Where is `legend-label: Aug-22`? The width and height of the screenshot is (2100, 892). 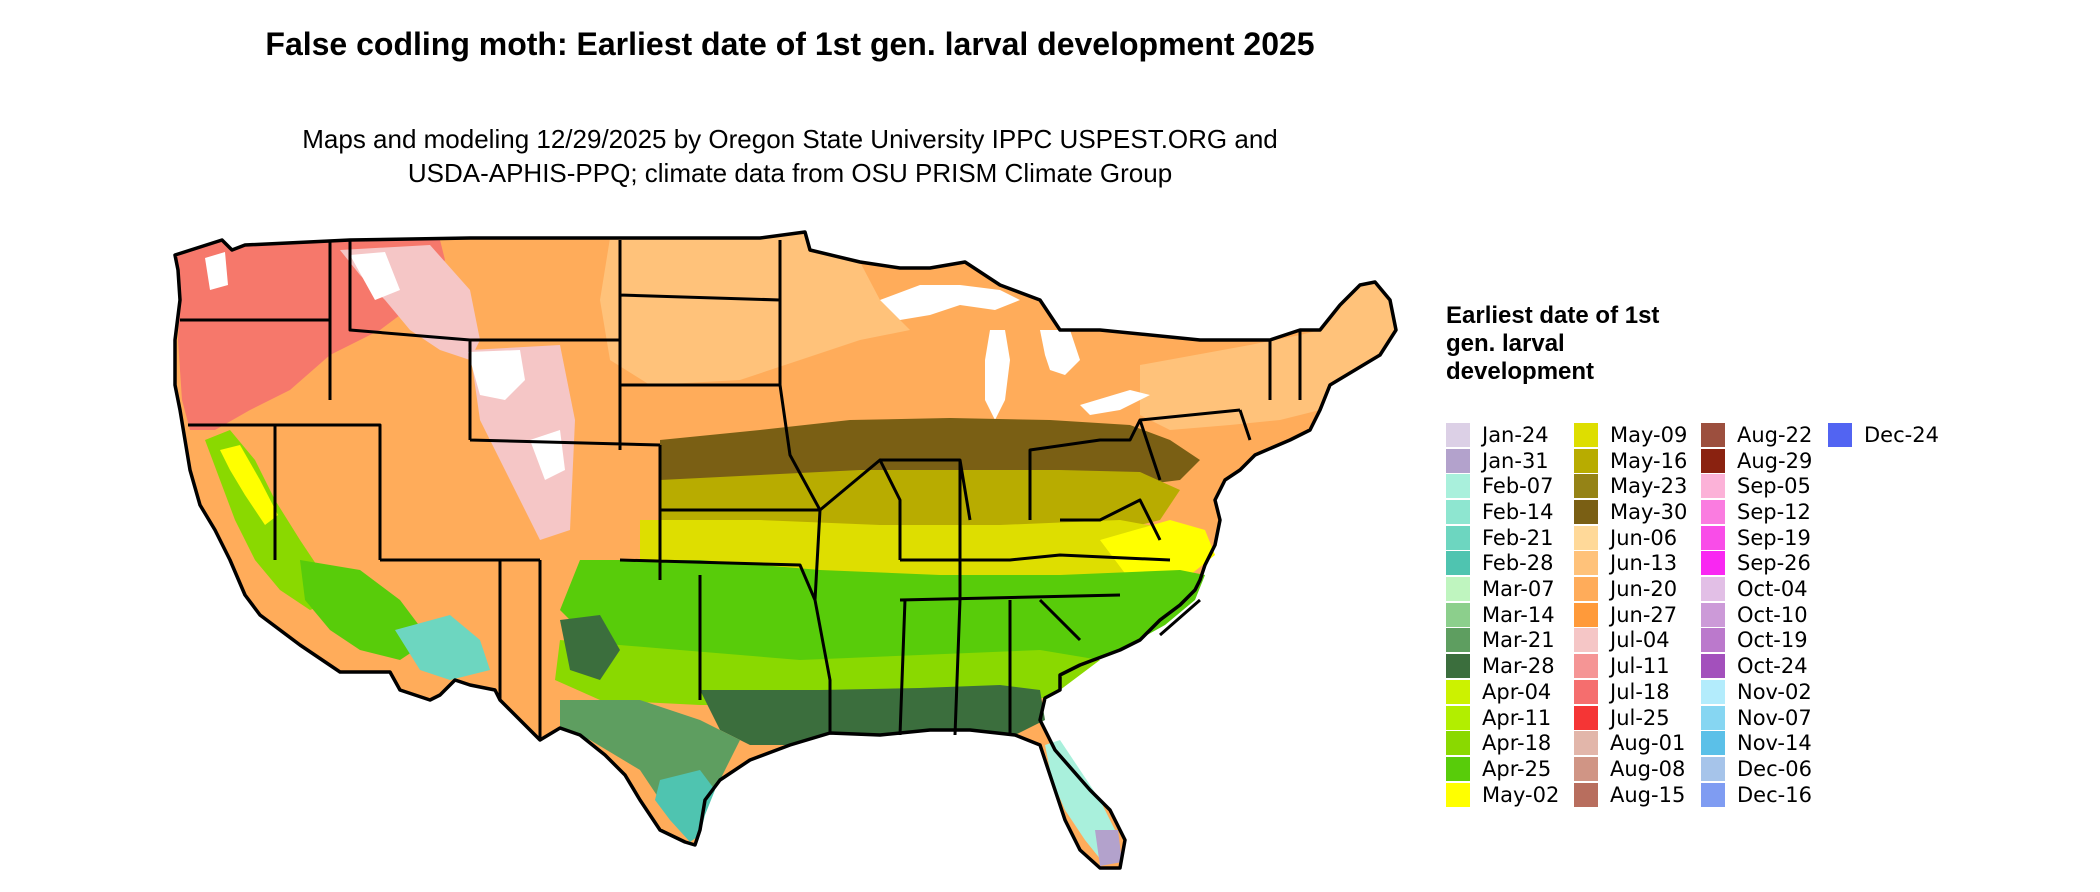 legend-label: Aug-22 is located at coordinates (1775, 434).